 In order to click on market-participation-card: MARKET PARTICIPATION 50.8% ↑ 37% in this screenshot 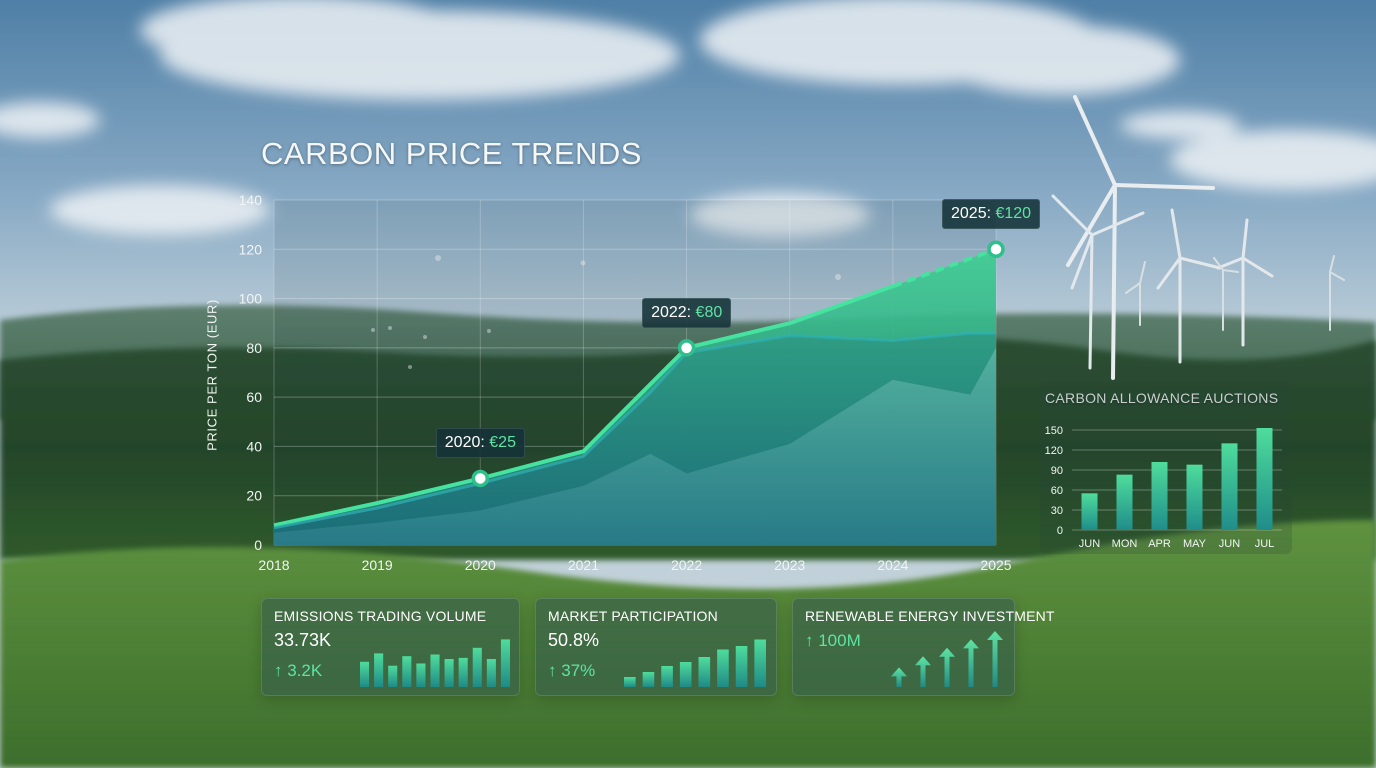, I will do `click(656, 647)`.